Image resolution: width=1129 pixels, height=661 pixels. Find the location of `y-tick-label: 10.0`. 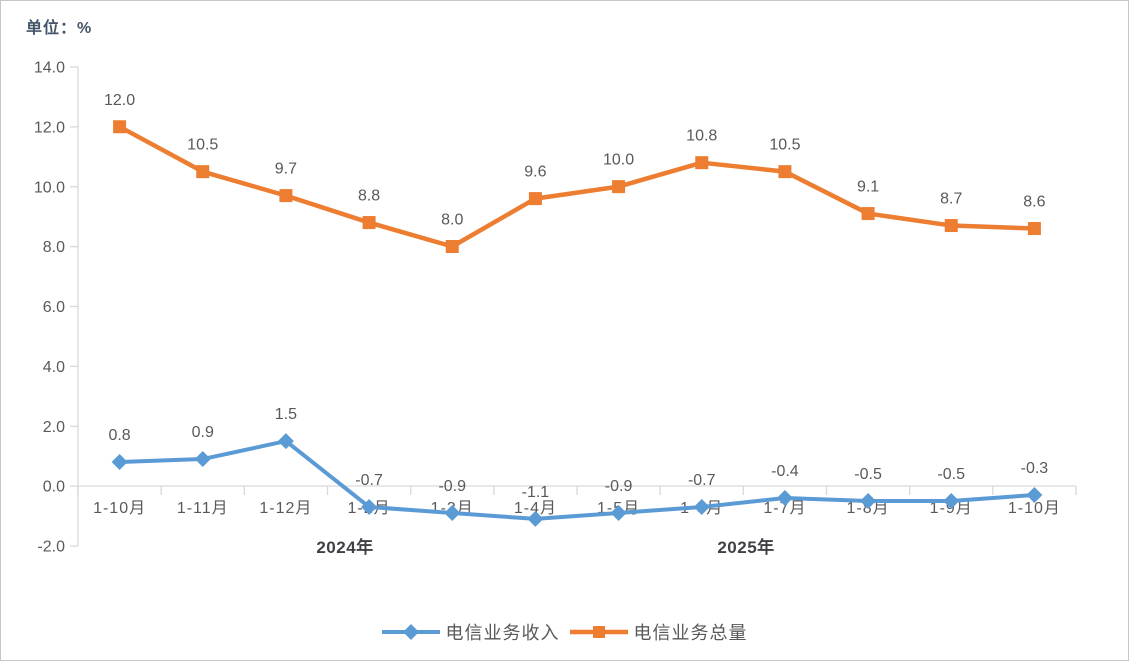

y-tick-label: 10.0 is located at coordinates (49, 187).